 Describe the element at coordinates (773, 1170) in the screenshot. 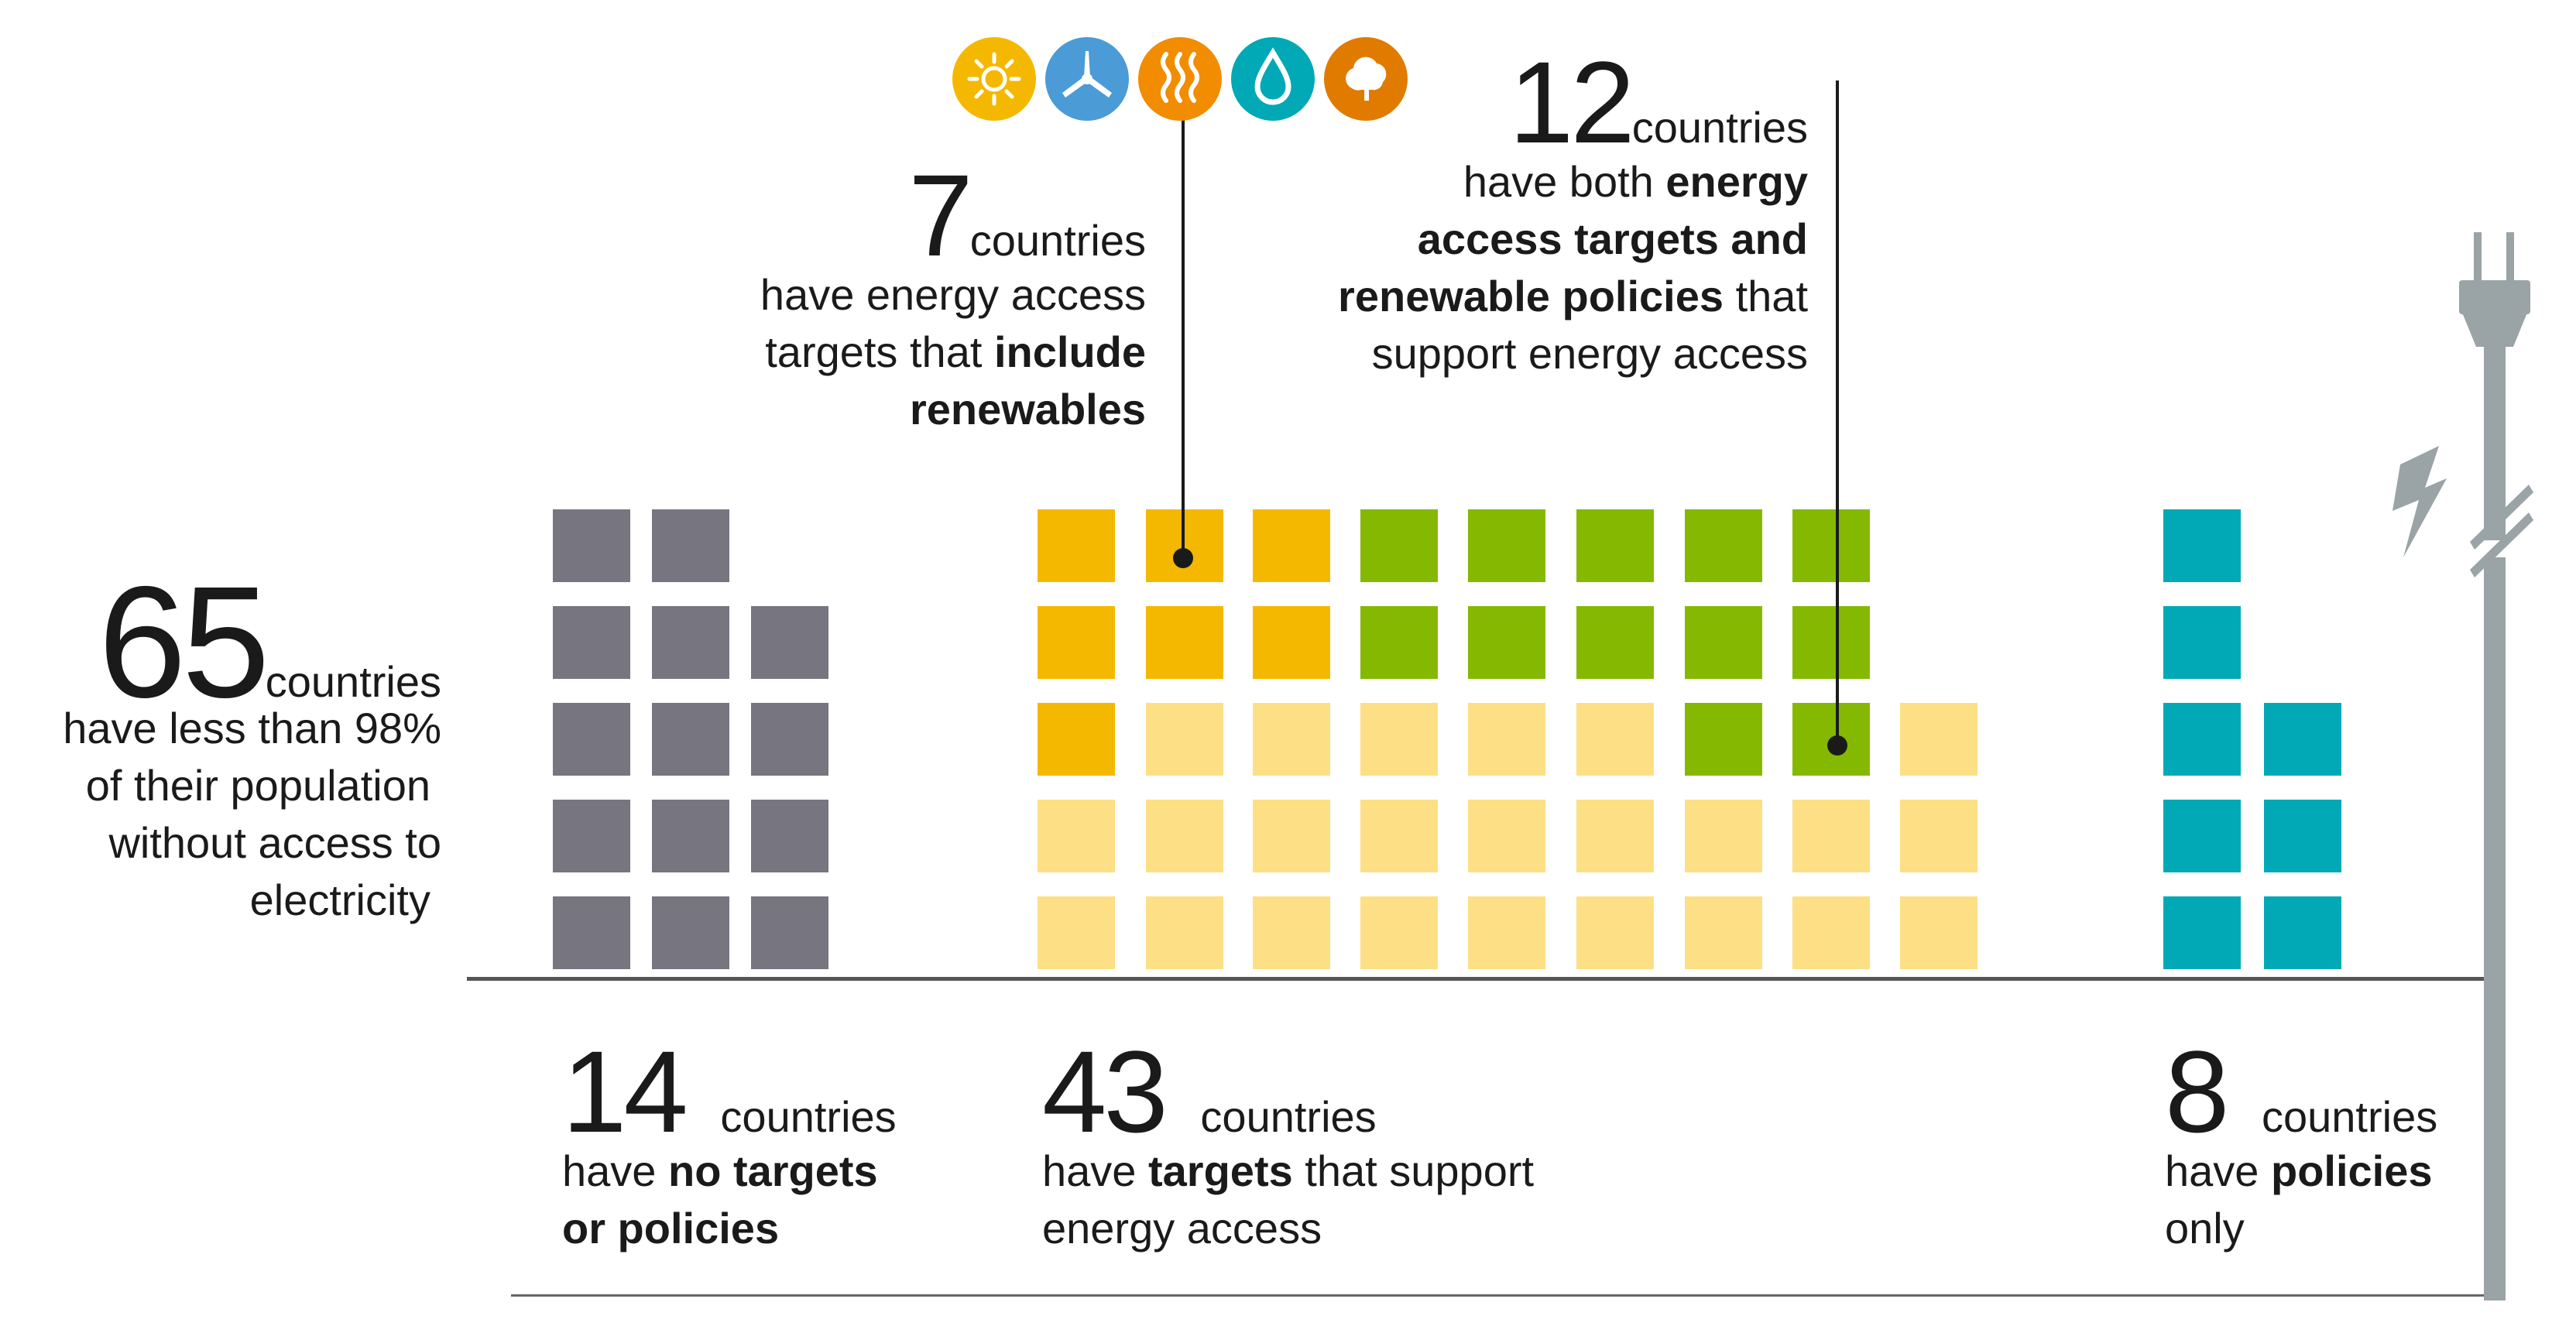

I see `group-14-line1-bold: no targets` at that location.